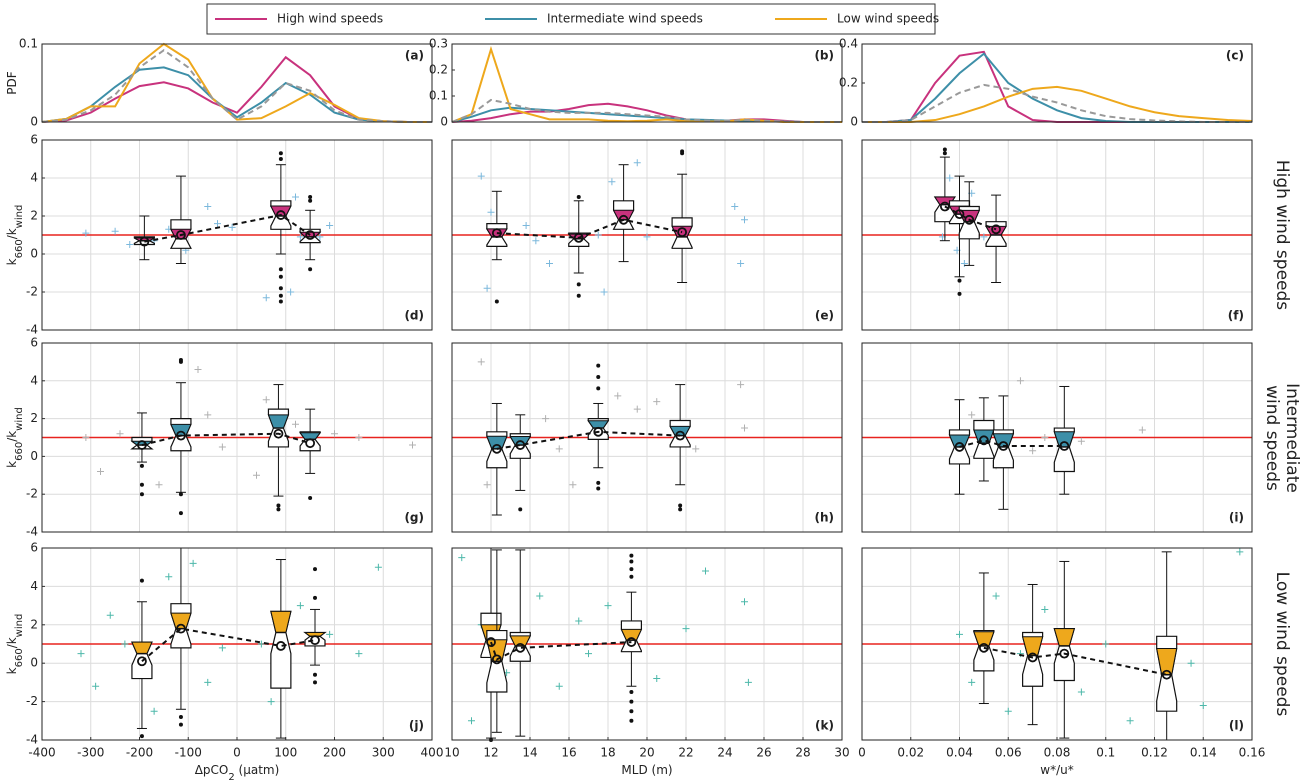 This screenshot has height=783, width=1306. I want to click on x-tick-label: 0, so click(862, 753).